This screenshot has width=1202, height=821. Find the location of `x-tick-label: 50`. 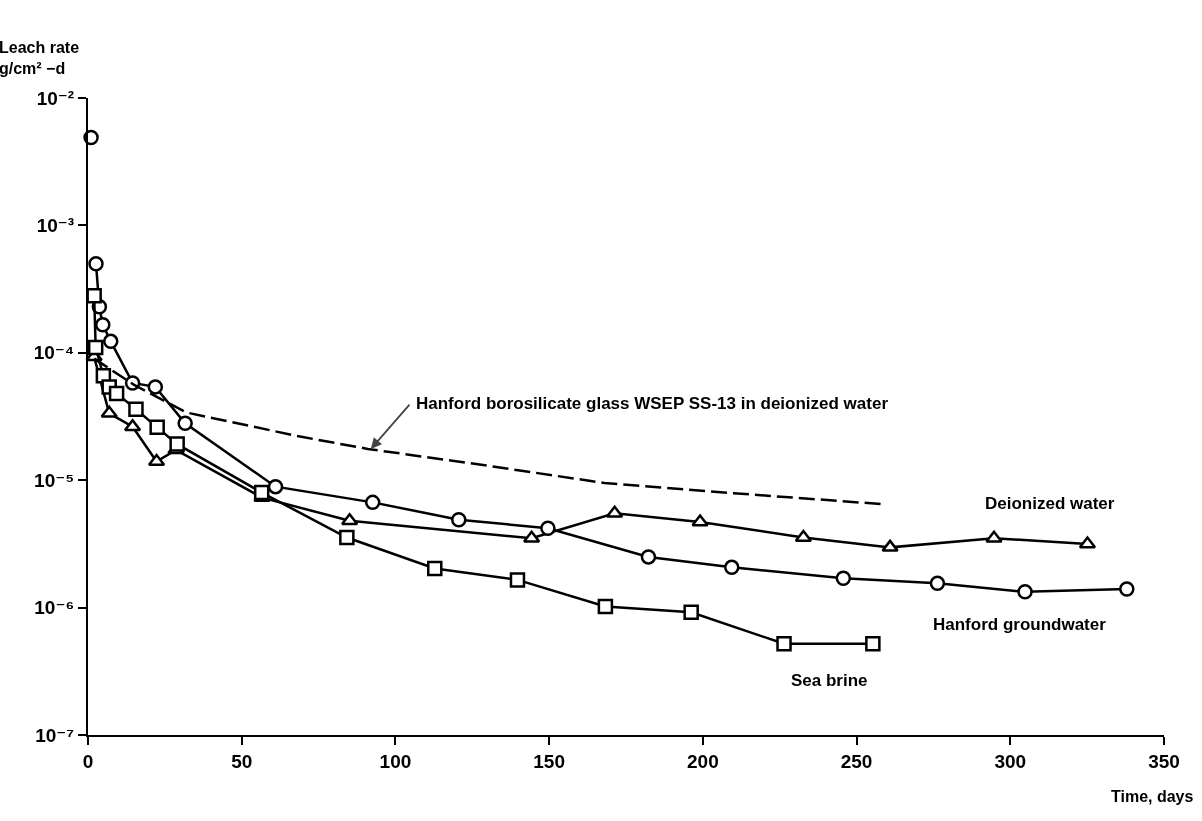

x-tick-label: 50 is located at coordinates (242, 761).